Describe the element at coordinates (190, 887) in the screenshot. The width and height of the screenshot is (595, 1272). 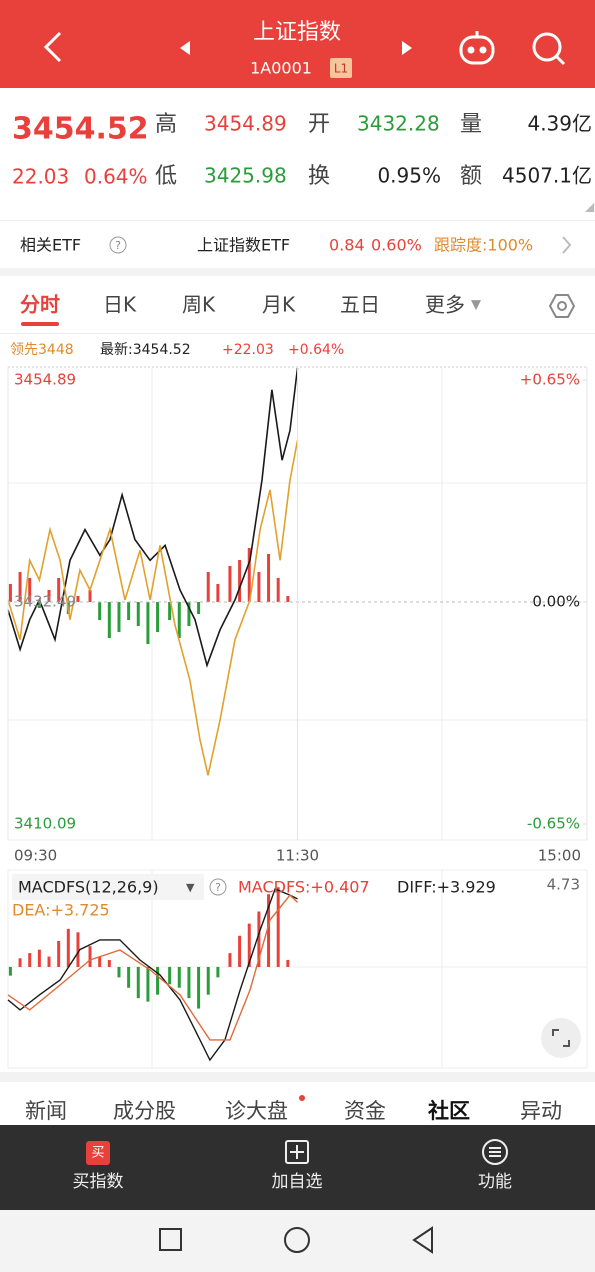
I see `selector-arrow: ▼` at that location.